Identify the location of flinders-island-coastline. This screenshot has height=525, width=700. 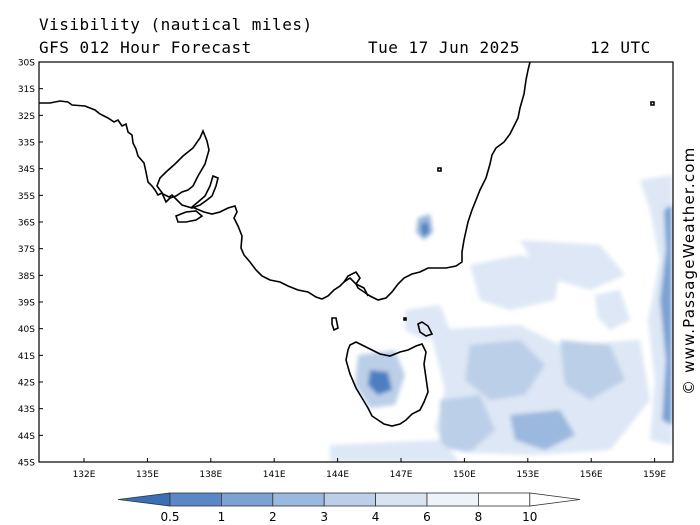
(425, 329).